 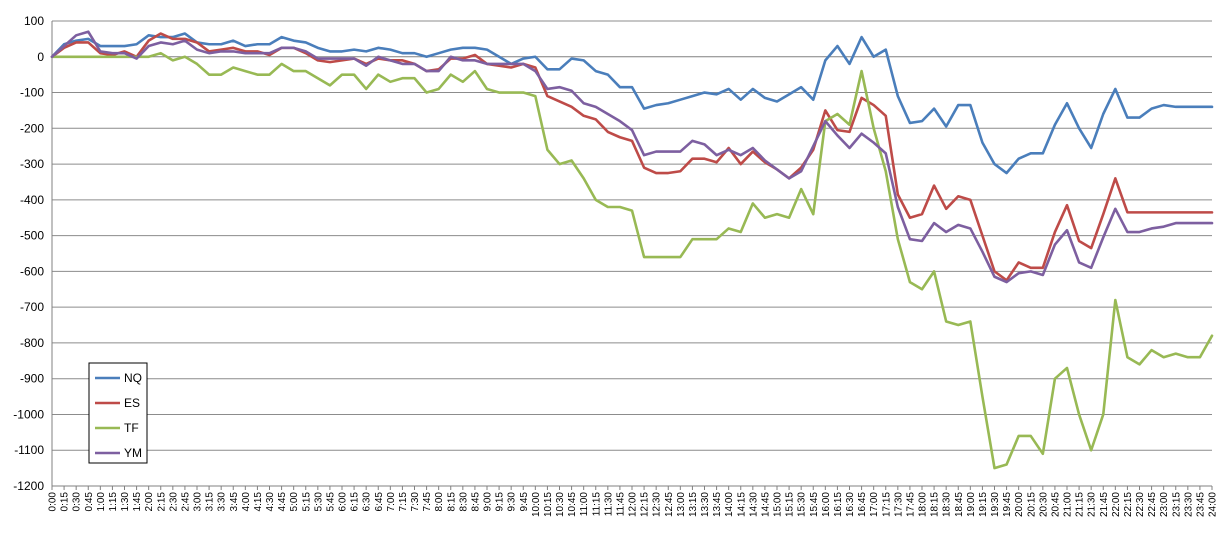 I want to click on x-tick-label: 18:45, so click(x=959, y=504).